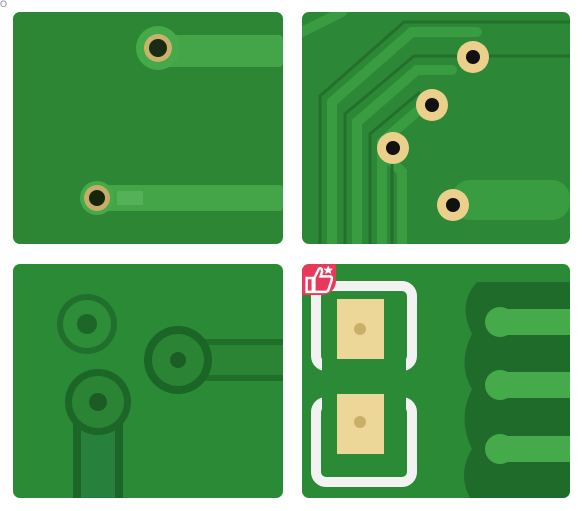 Image resolution: width=582 pixels, height=511 pixels. What do you see at coordinates (4, 4) in the screenshot?
I see `corner-mark: O` at bounding box center [4, 4].